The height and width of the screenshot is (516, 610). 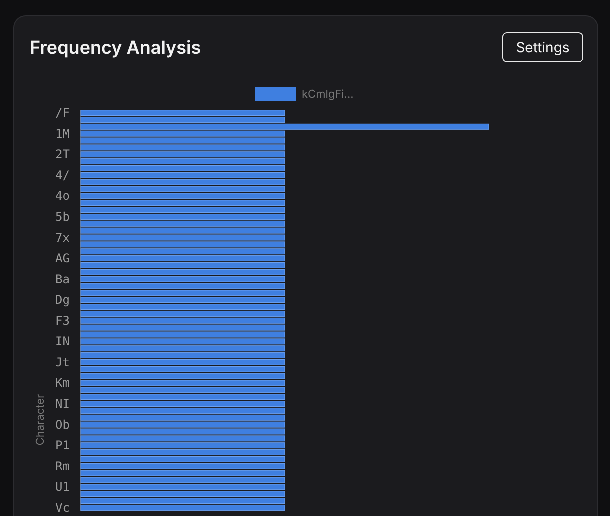 What do you see at coordinates (63, 466) in the screenshot?
I see `y-tick-label: Rm` at bounding box center [63, 466].